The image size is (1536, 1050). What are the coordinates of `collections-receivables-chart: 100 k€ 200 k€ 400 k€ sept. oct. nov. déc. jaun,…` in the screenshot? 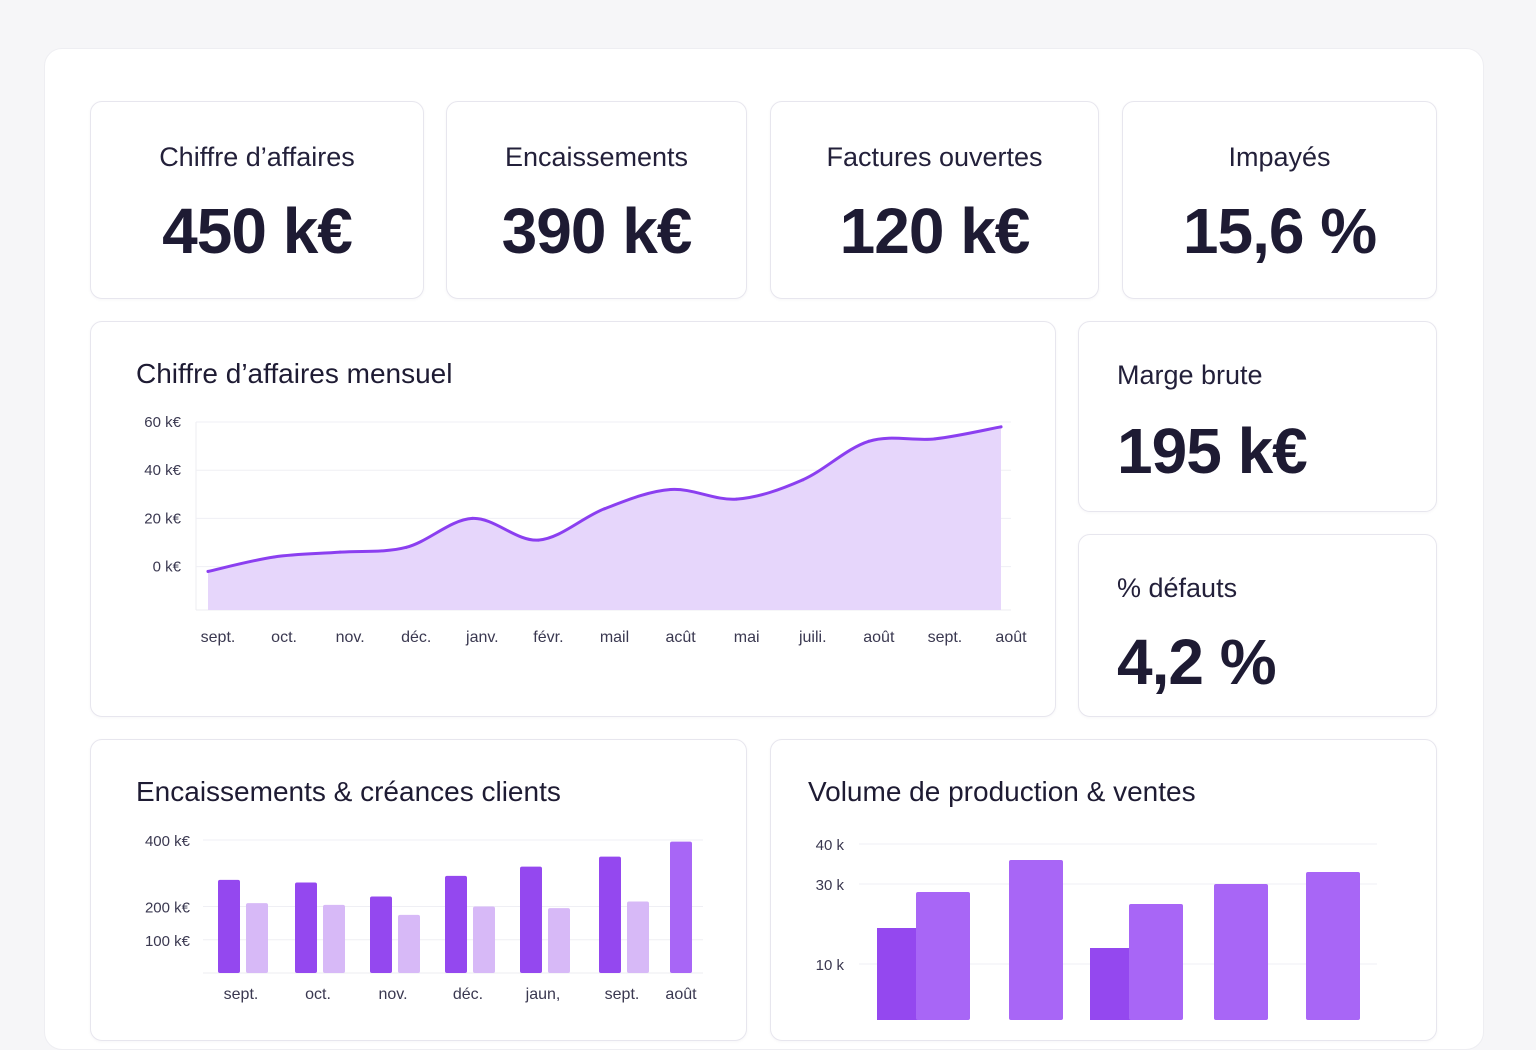 It's located at (424, 918).